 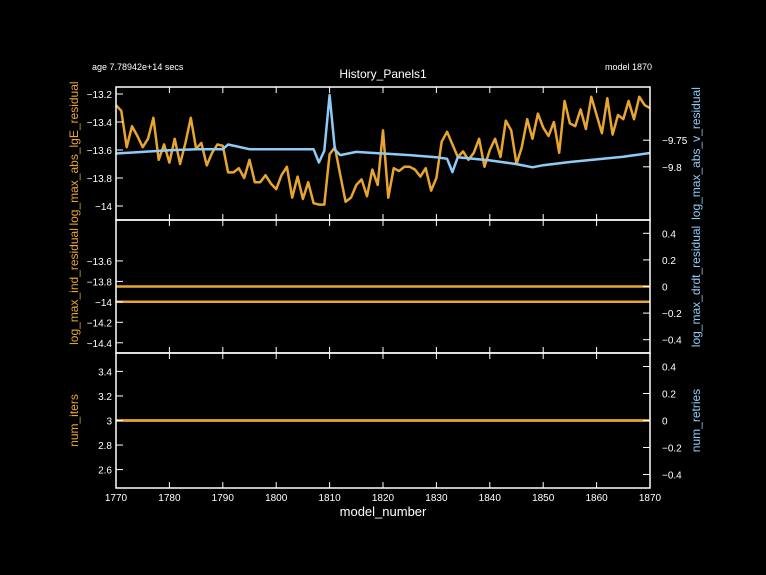 I want to click on age-readout: age 7.78942e+14 secs, so click(x=138, y=67).